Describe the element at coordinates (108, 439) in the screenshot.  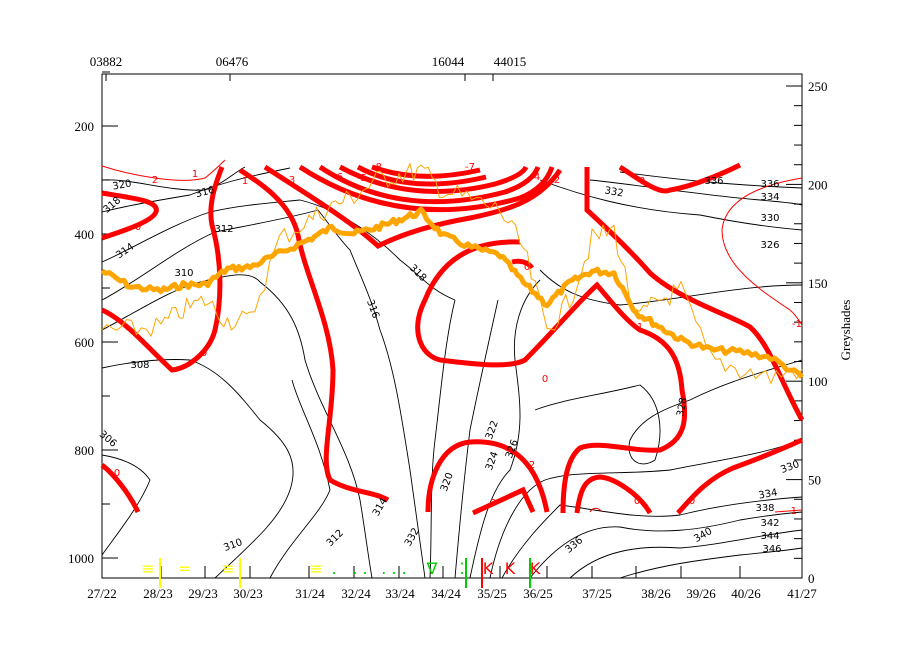
I see `isentrope-label: 306` at that location.